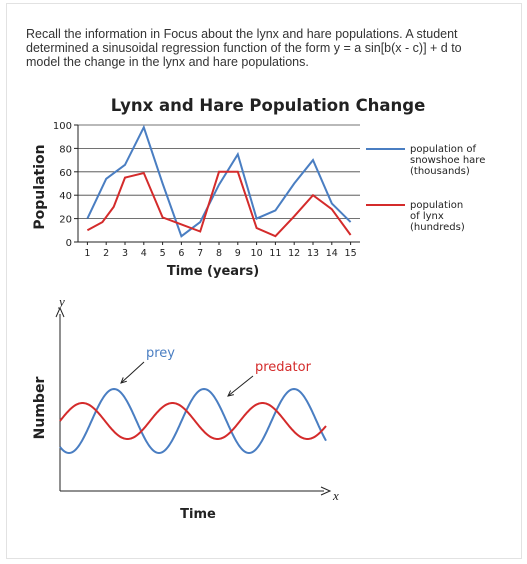 This screenshot has height=564, width=527. What do you see at coordinates (437, 227) in the screenshot?
I see `lynx-legend-label: (hundreds)` at bounding box center [437, 227].